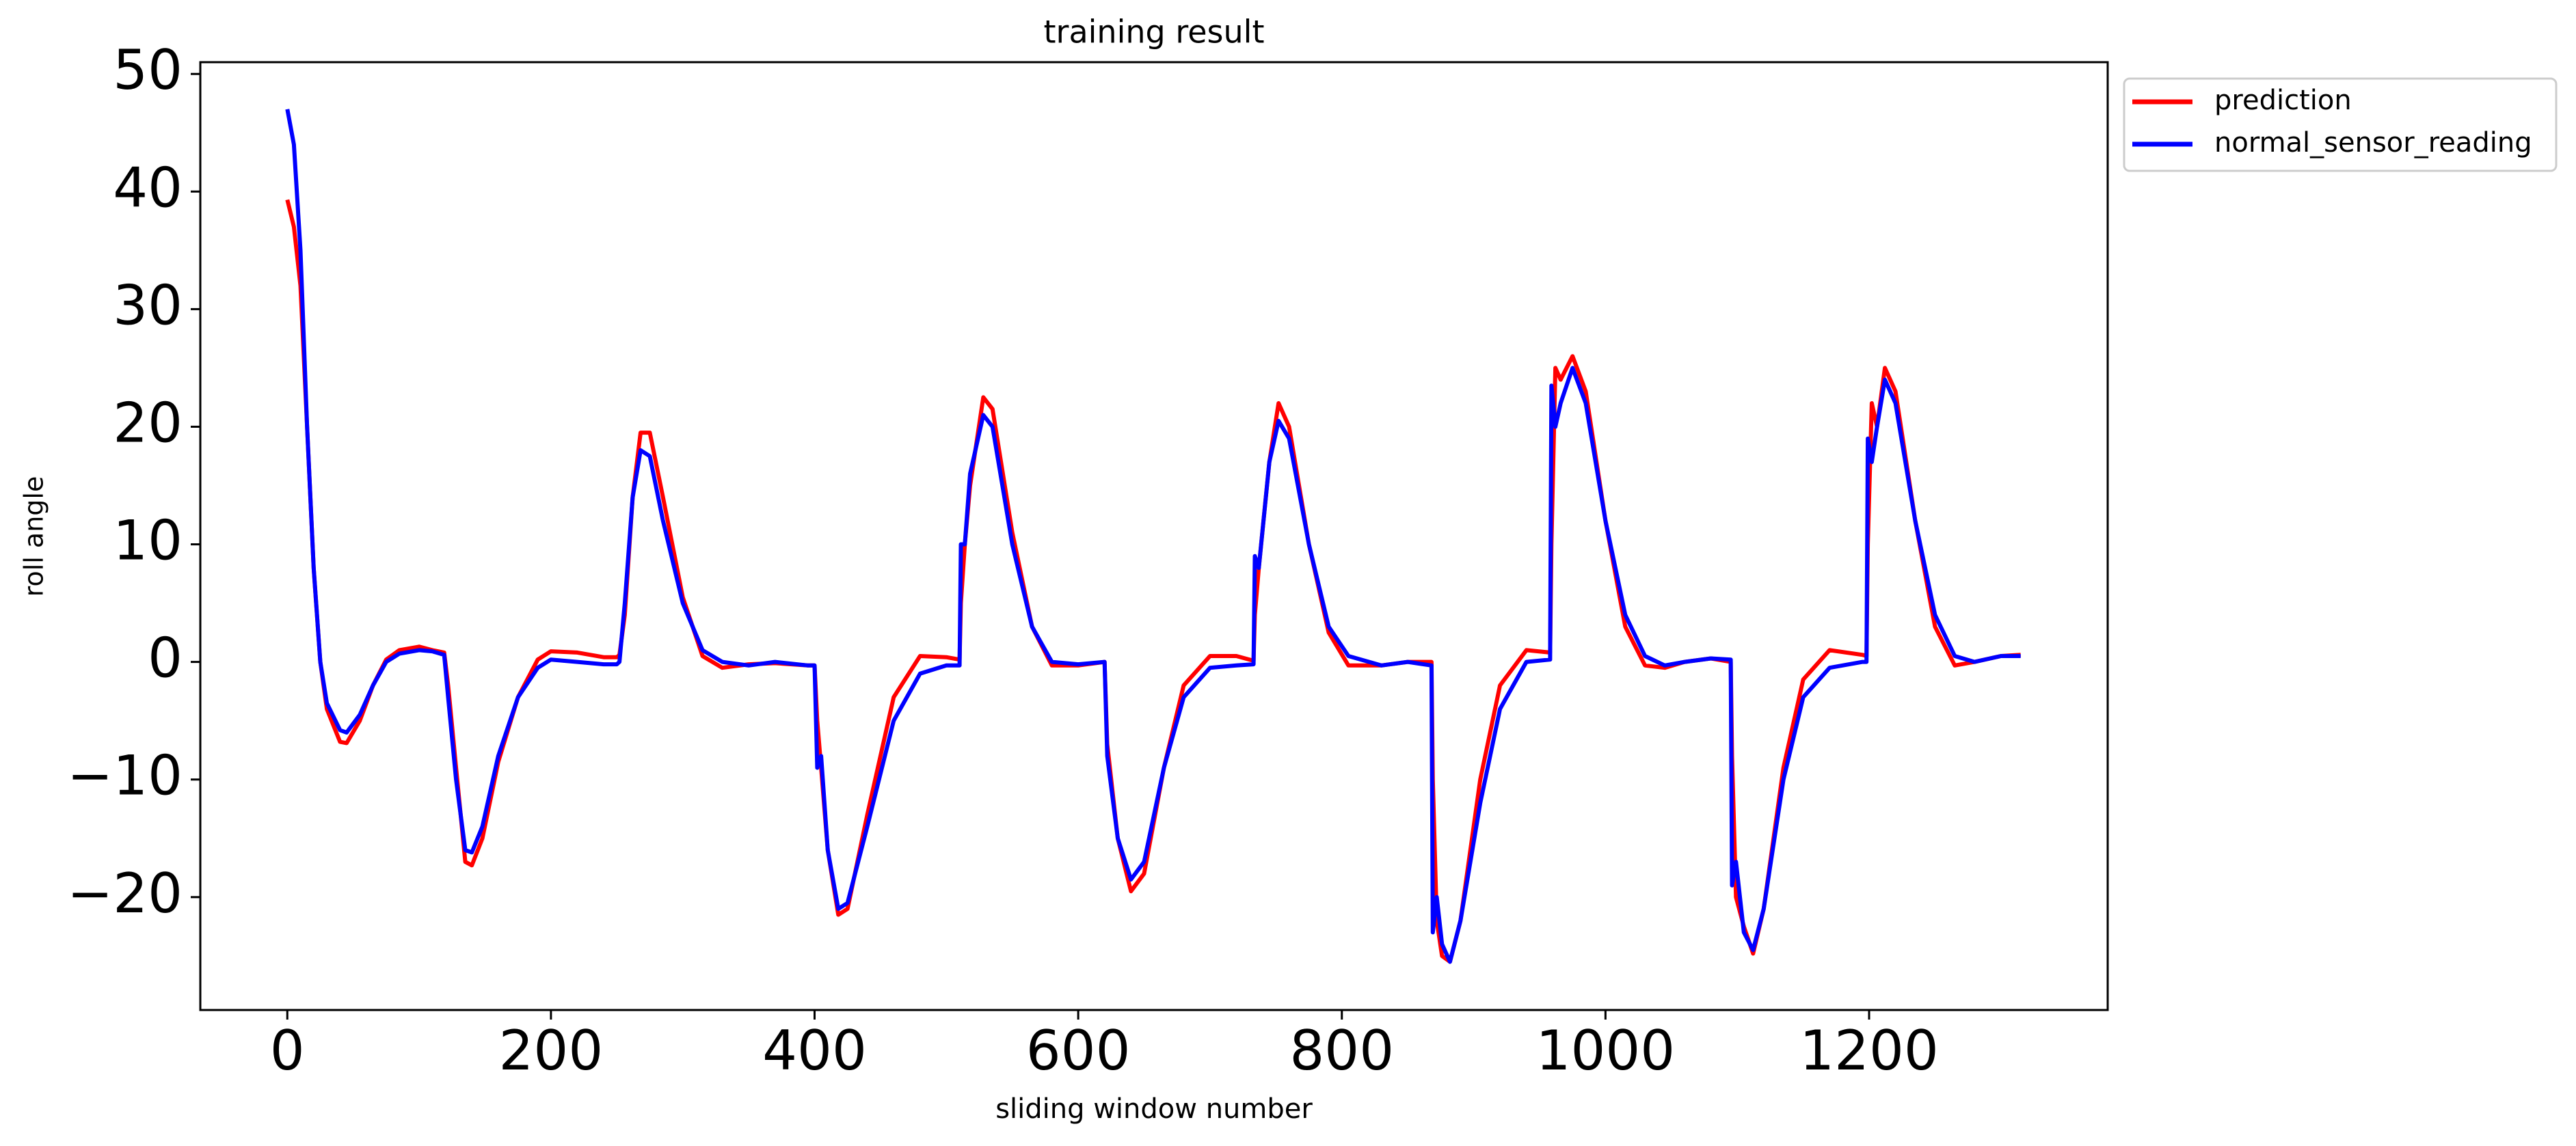  Describe the element at coordinates (1154, 32) in the screenshot. I see `chart-title: training result` at that location.